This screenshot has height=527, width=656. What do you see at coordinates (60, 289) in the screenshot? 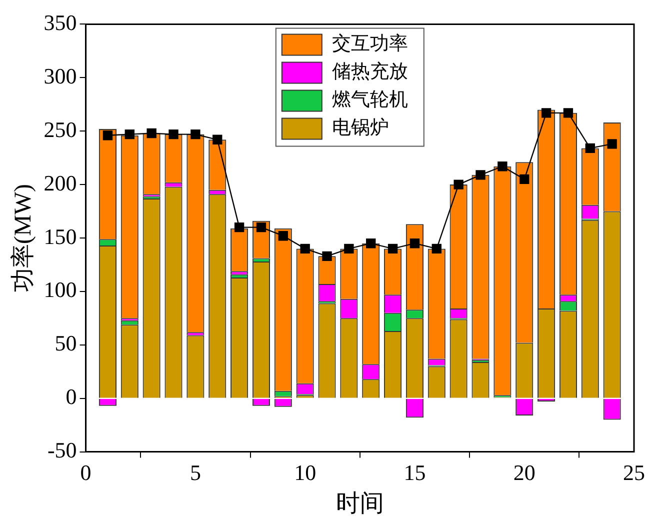
I see `y-tick-label: 100` at bounding box center [60, 289].